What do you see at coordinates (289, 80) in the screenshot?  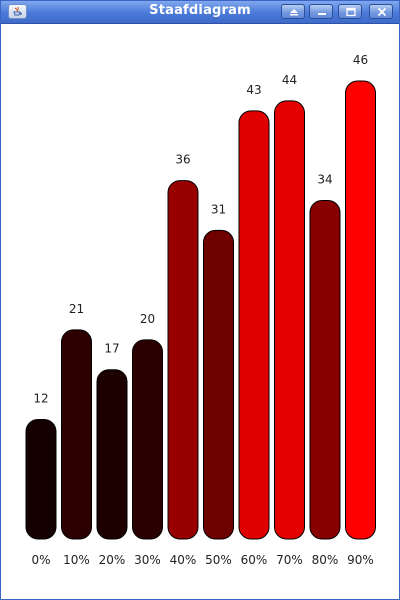 I see `bar-value-label: 44` at bounding box center [289, 80].